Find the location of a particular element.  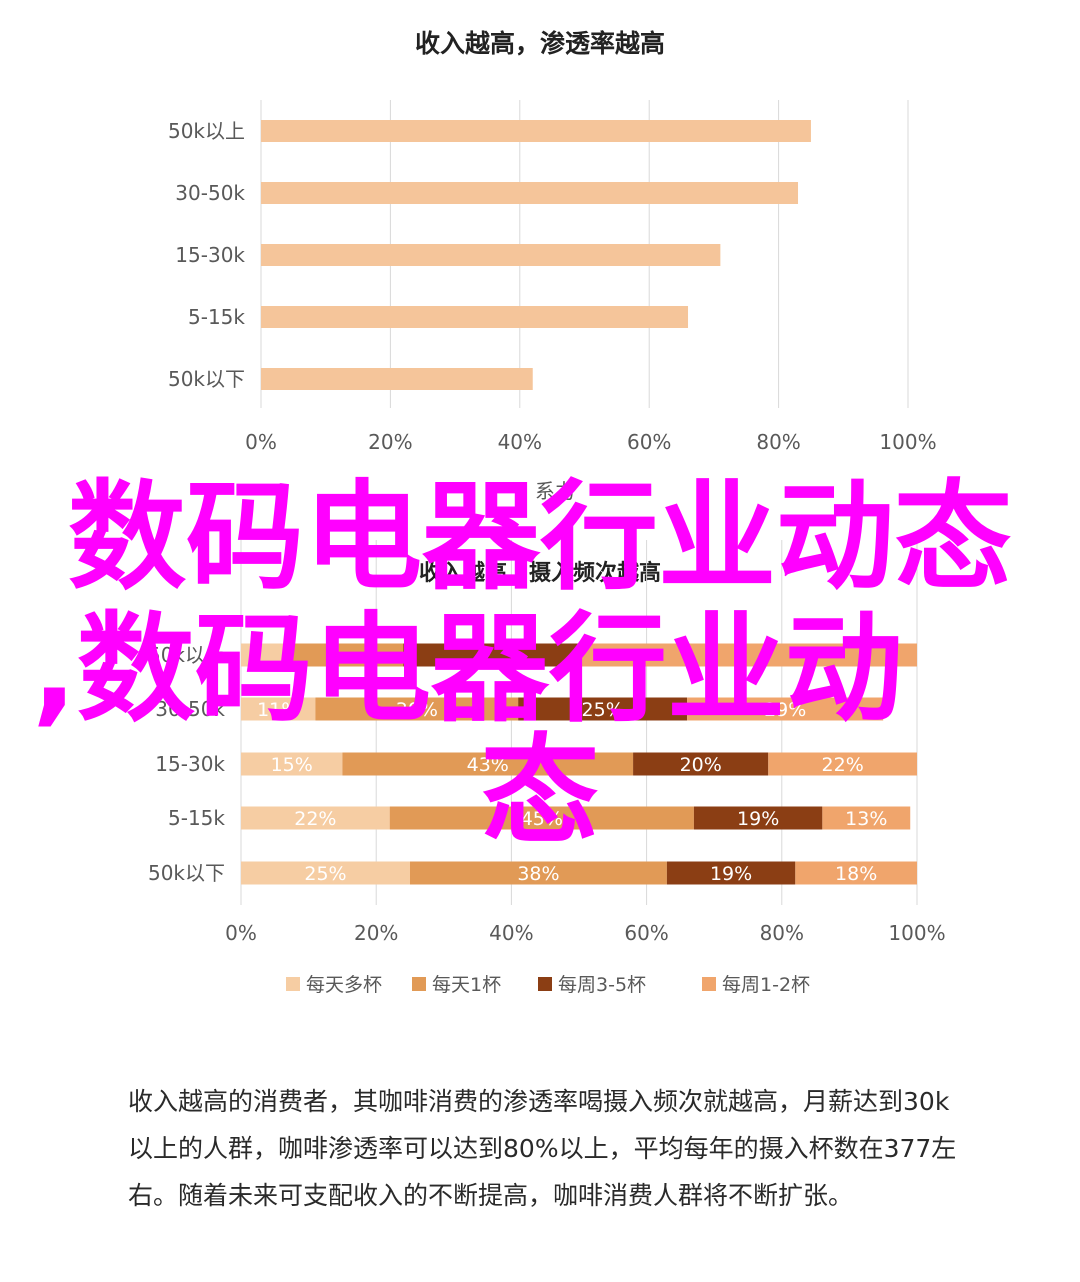

chart2-data-label: 43% is located at coordinates (488, 765).